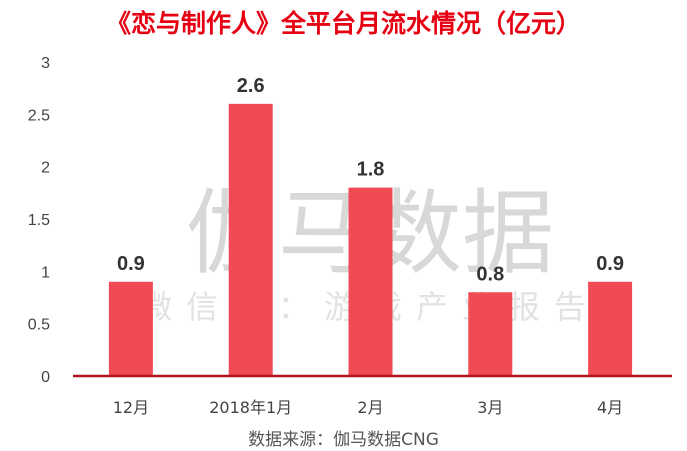  What do you see at coordinates (251, 86) in the screenshot?
I see `data-label: 2.6` at bounding box center [251, 86].